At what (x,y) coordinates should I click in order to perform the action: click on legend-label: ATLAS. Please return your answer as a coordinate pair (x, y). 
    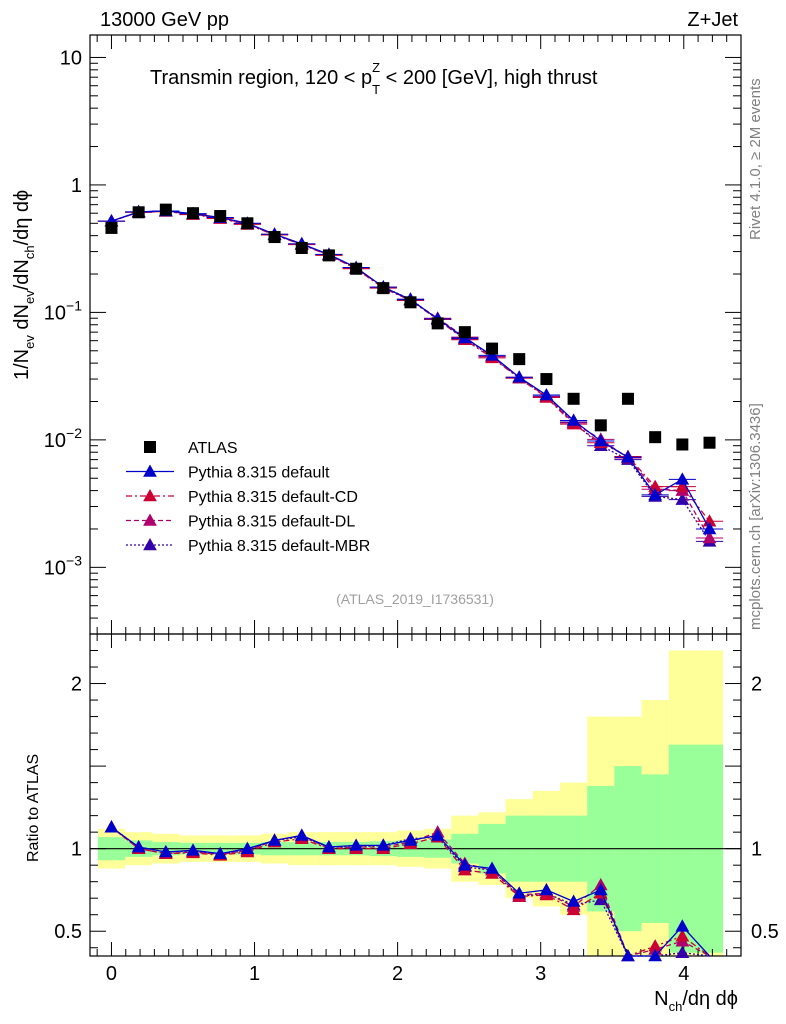
    Looking at the image, I should click on (213, 448).